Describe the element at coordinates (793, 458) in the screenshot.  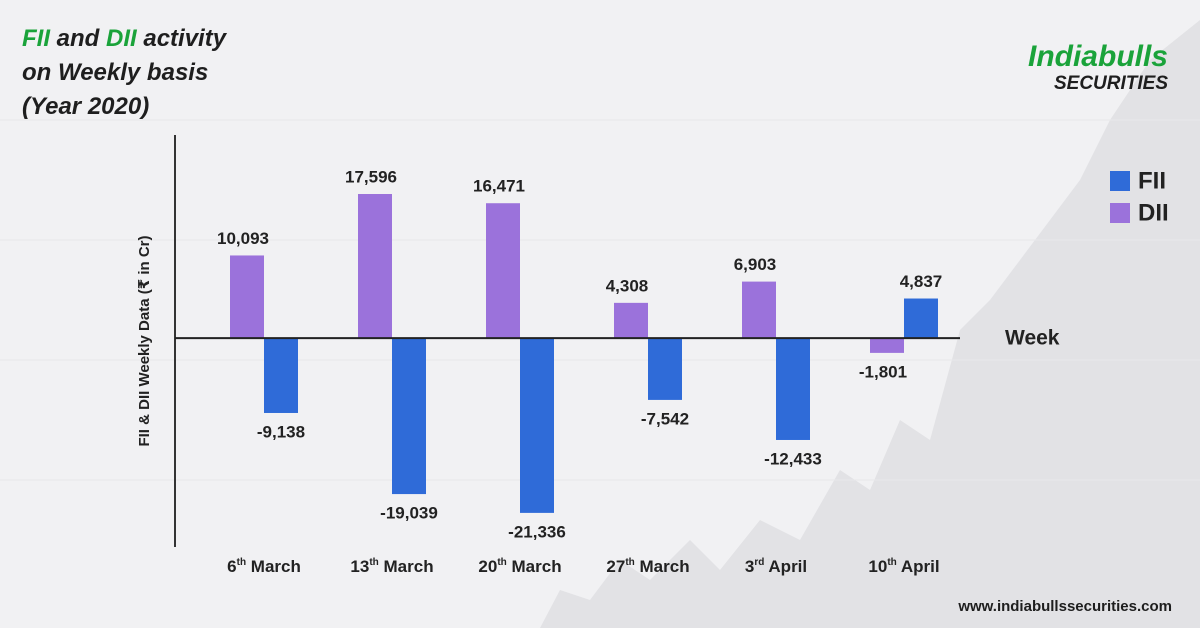
I see `value-label: -12,433` at that location.